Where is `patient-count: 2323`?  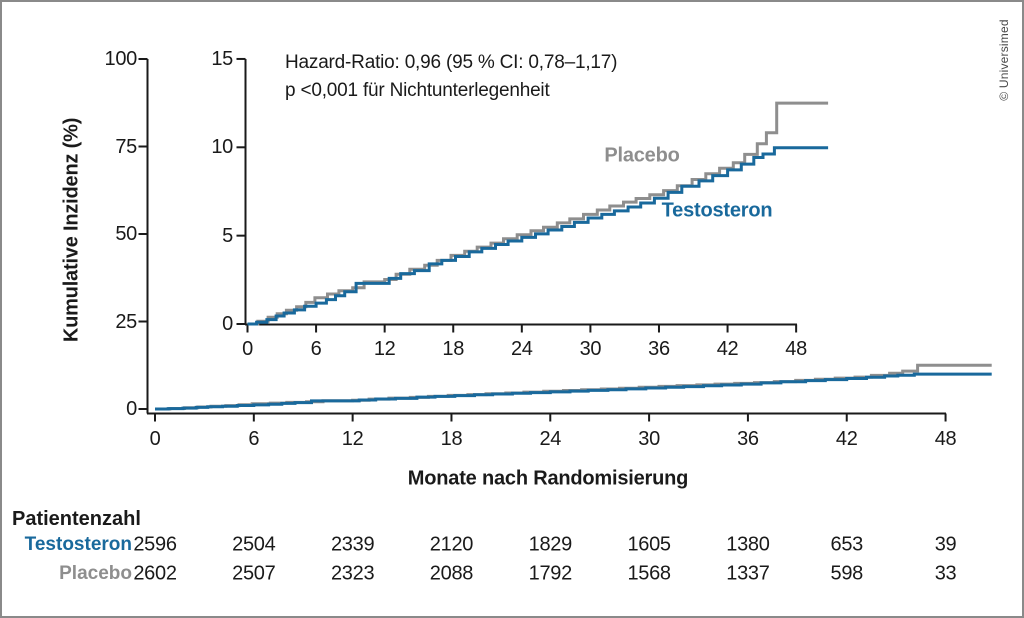
patient-count: 2323 is located at coordinates (352, 573).